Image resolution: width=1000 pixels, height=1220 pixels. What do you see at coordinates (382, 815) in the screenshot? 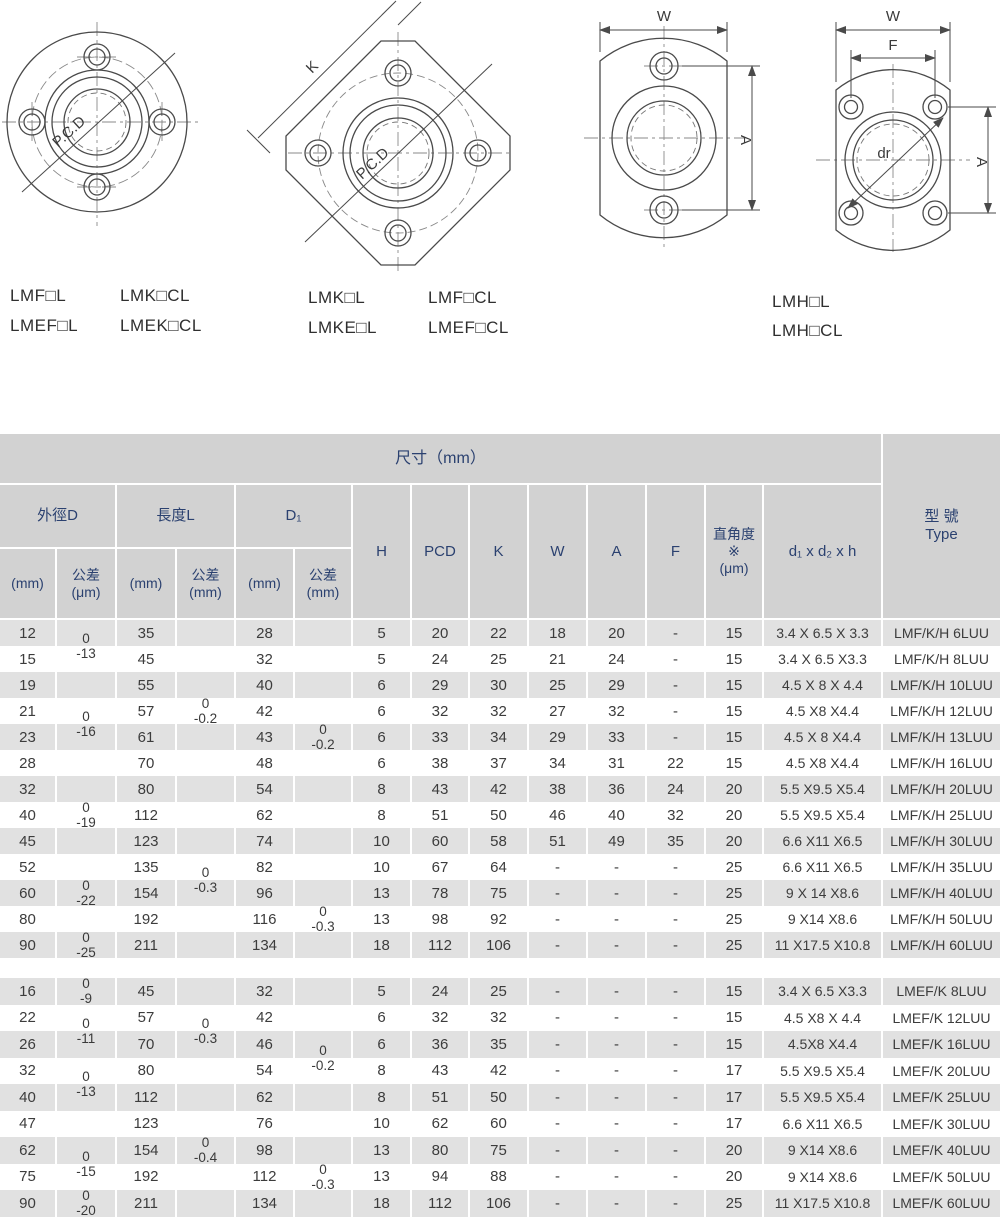
I see `table-cell: 8` at bounding box center [382, 815].